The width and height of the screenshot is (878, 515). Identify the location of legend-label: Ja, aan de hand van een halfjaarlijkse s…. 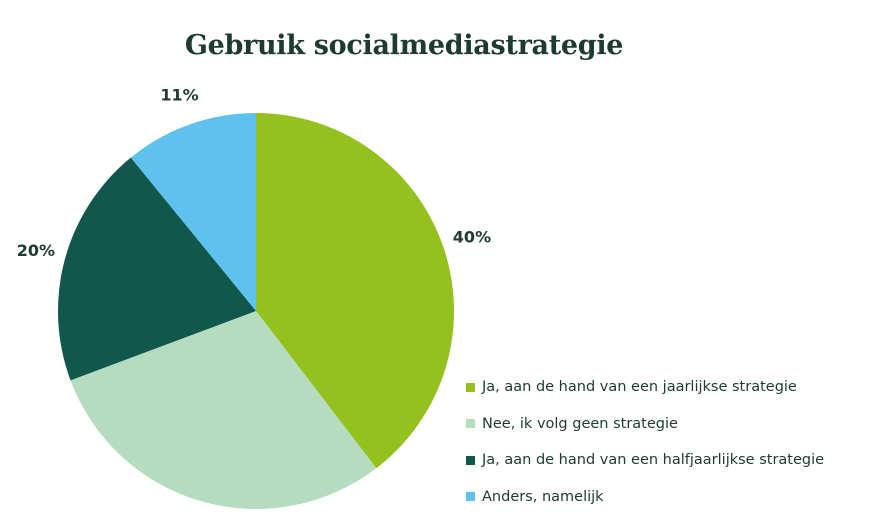
(653, 460).